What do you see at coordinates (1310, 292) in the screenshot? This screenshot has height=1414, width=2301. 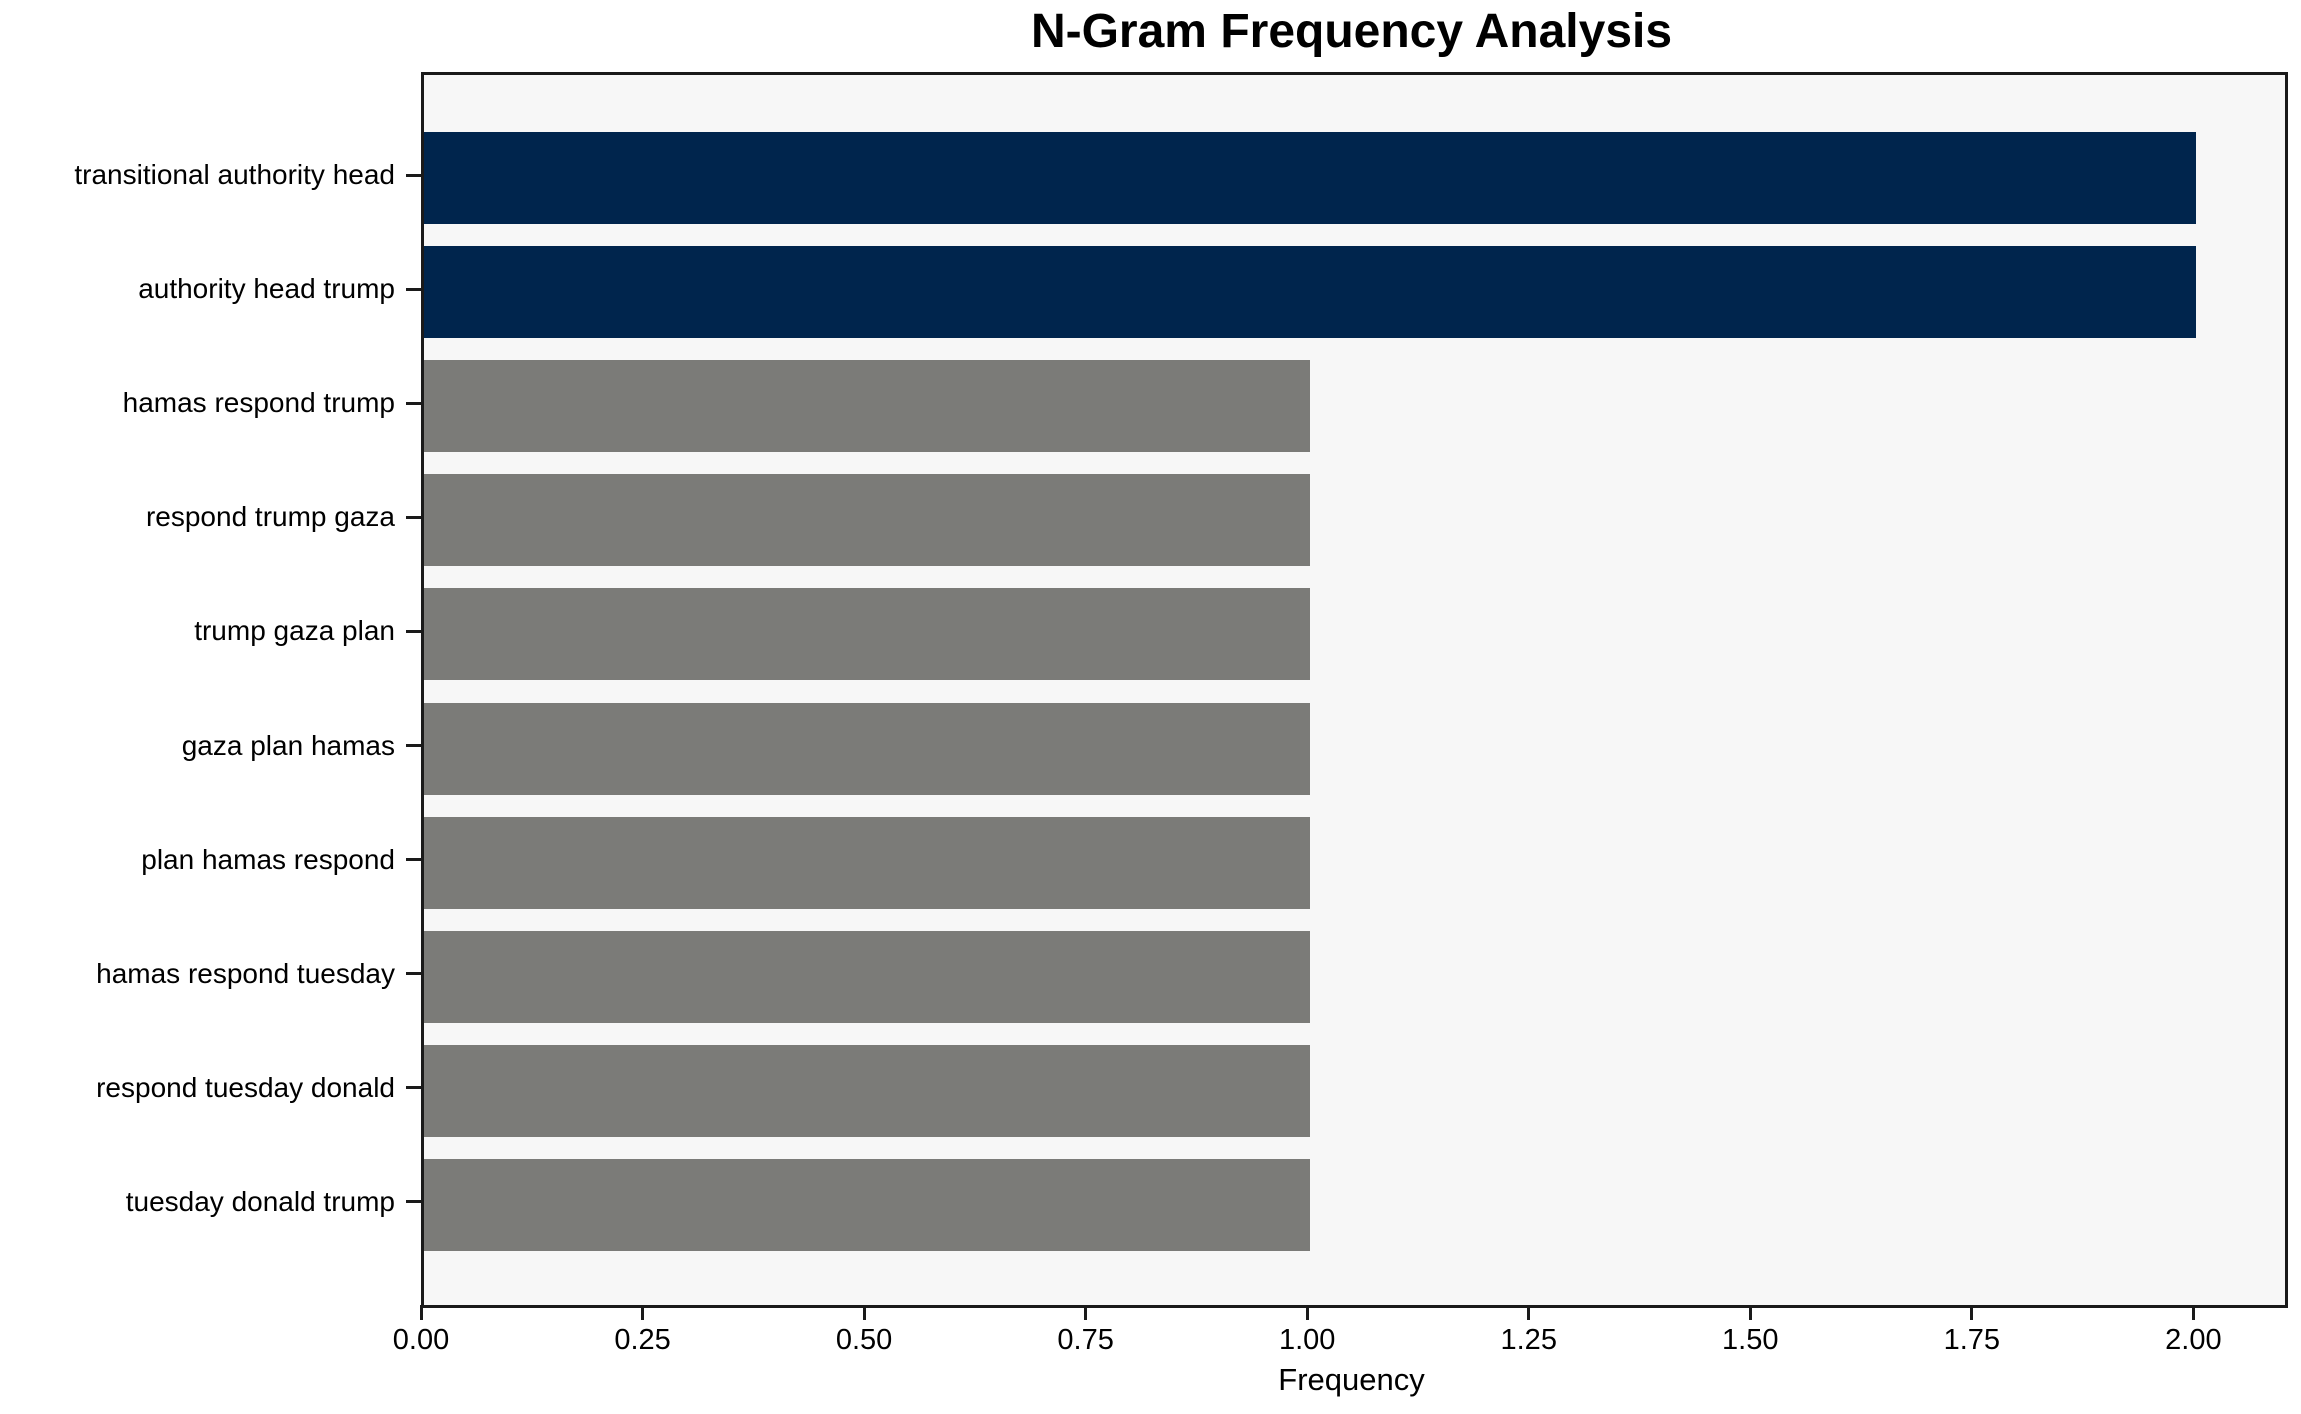 I see `bar-authority-head-trump` at bounding box center [1310, 292].